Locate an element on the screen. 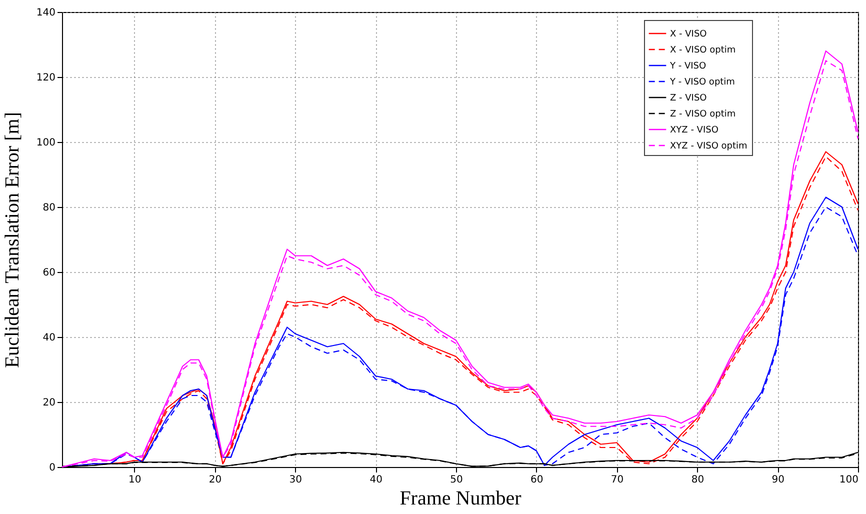 This screenshot has width=866, height=514. y-tick-label: 80 is located at coordinates (49, 208).